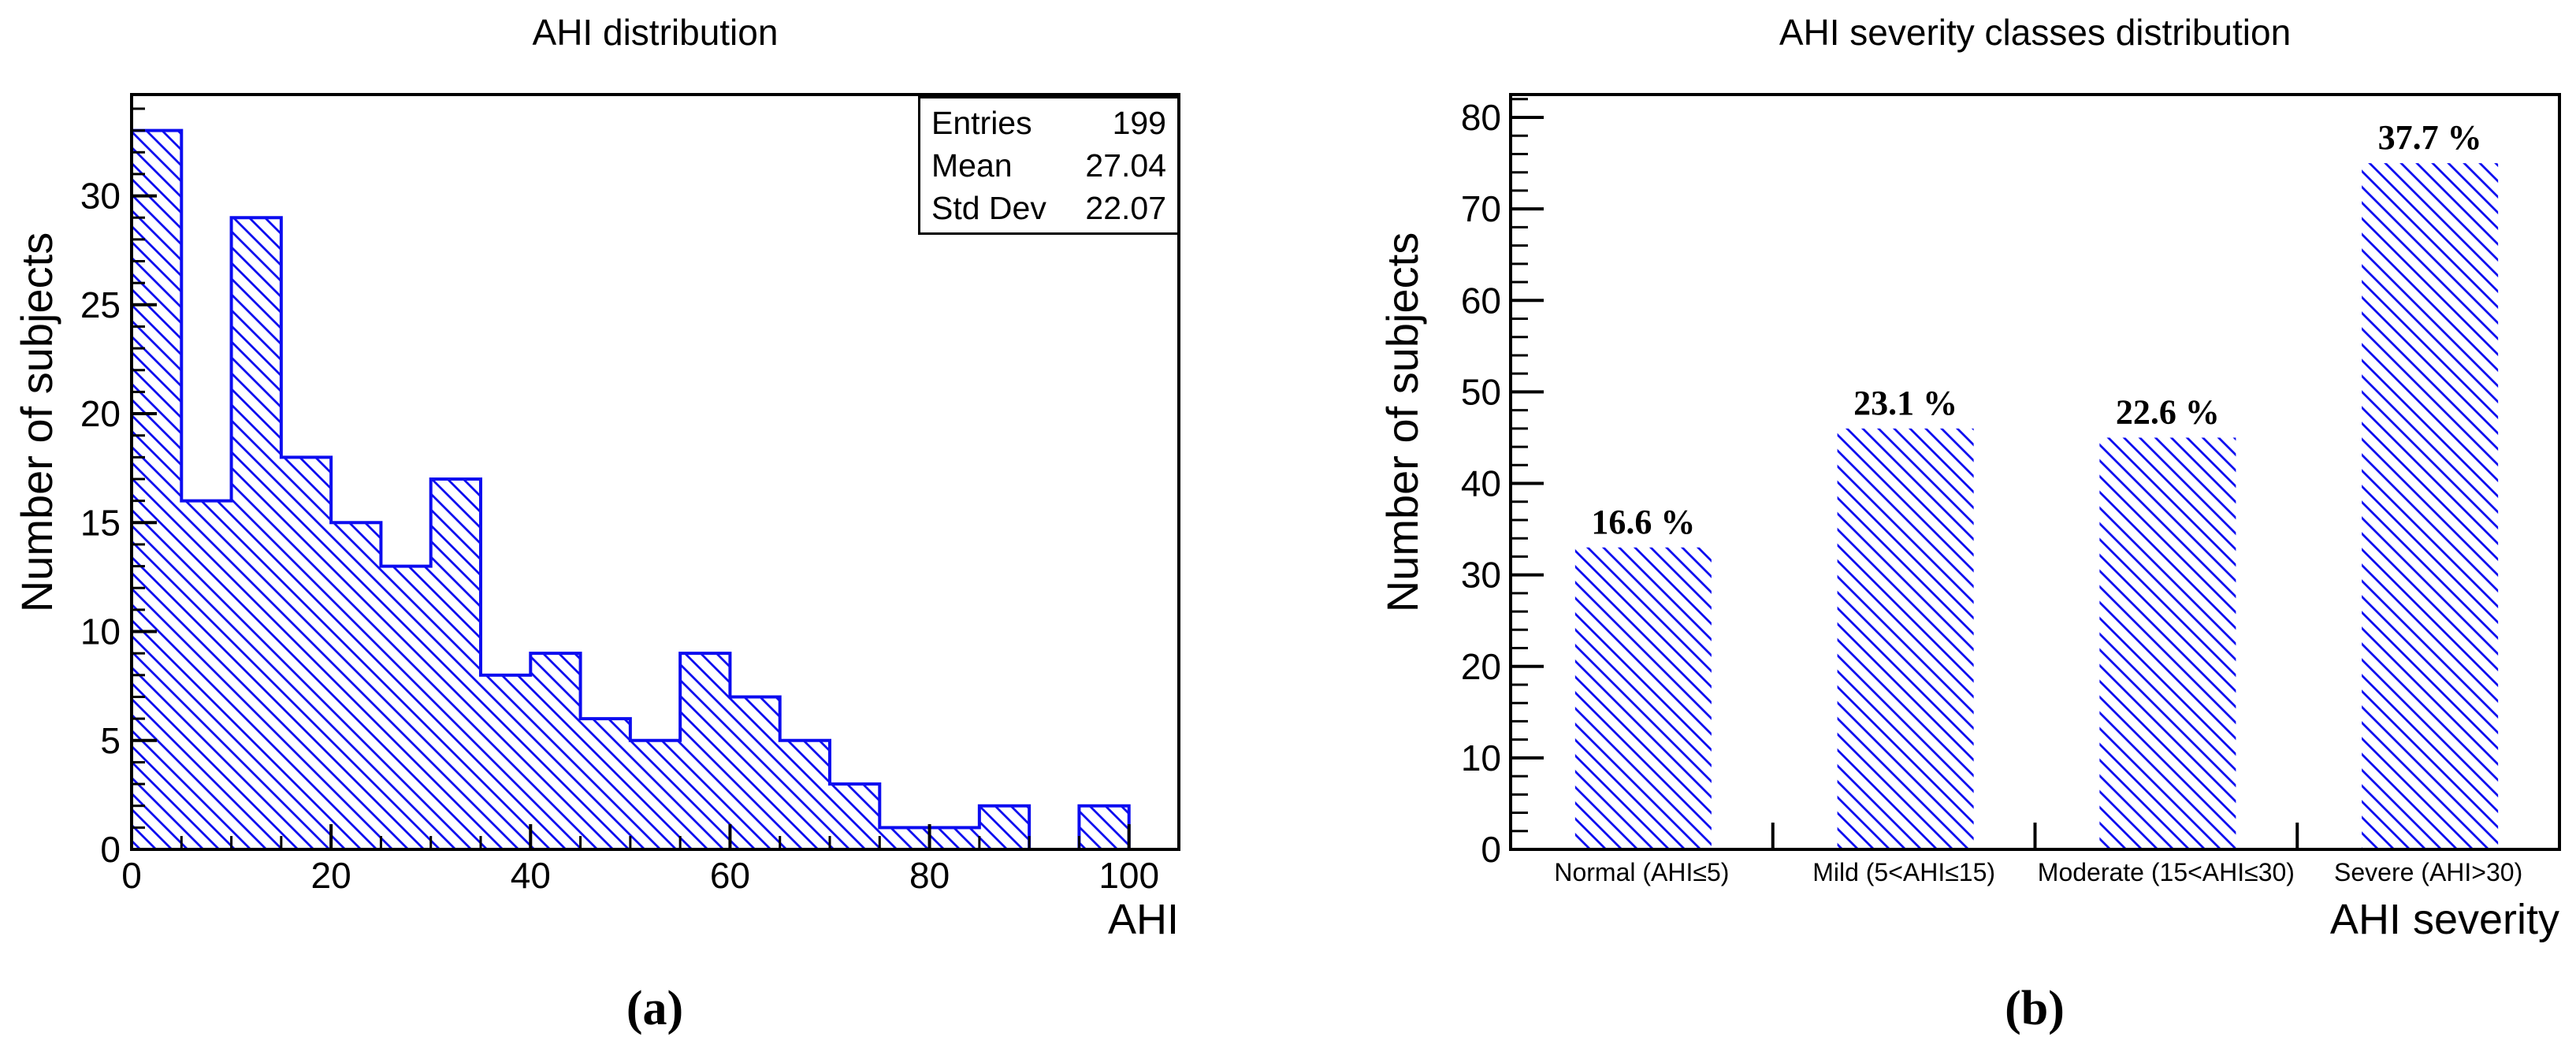 The height and width of the screenshot is (1044, 2576). Describe the element at coordinates (2168, 411) in the screenshot. I see `bar-percent-label: 22.6 %` at that location.